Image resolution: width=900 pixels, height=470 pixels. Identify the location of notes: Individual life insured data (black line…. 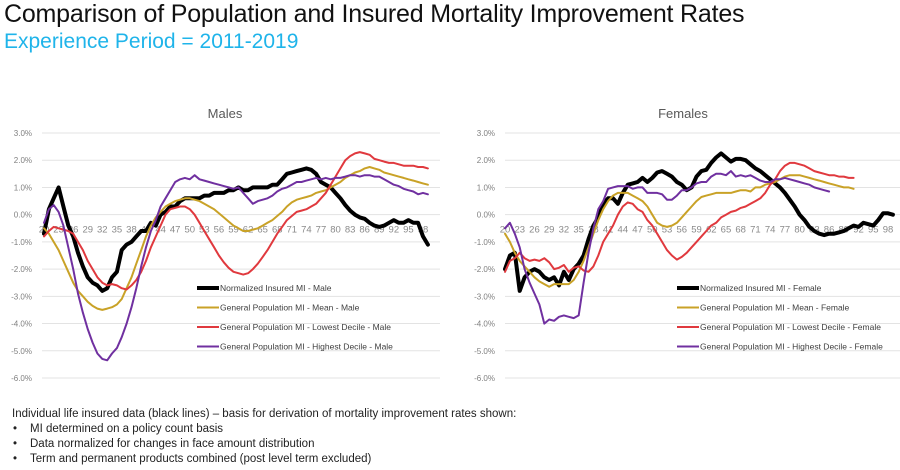
(264, 437).